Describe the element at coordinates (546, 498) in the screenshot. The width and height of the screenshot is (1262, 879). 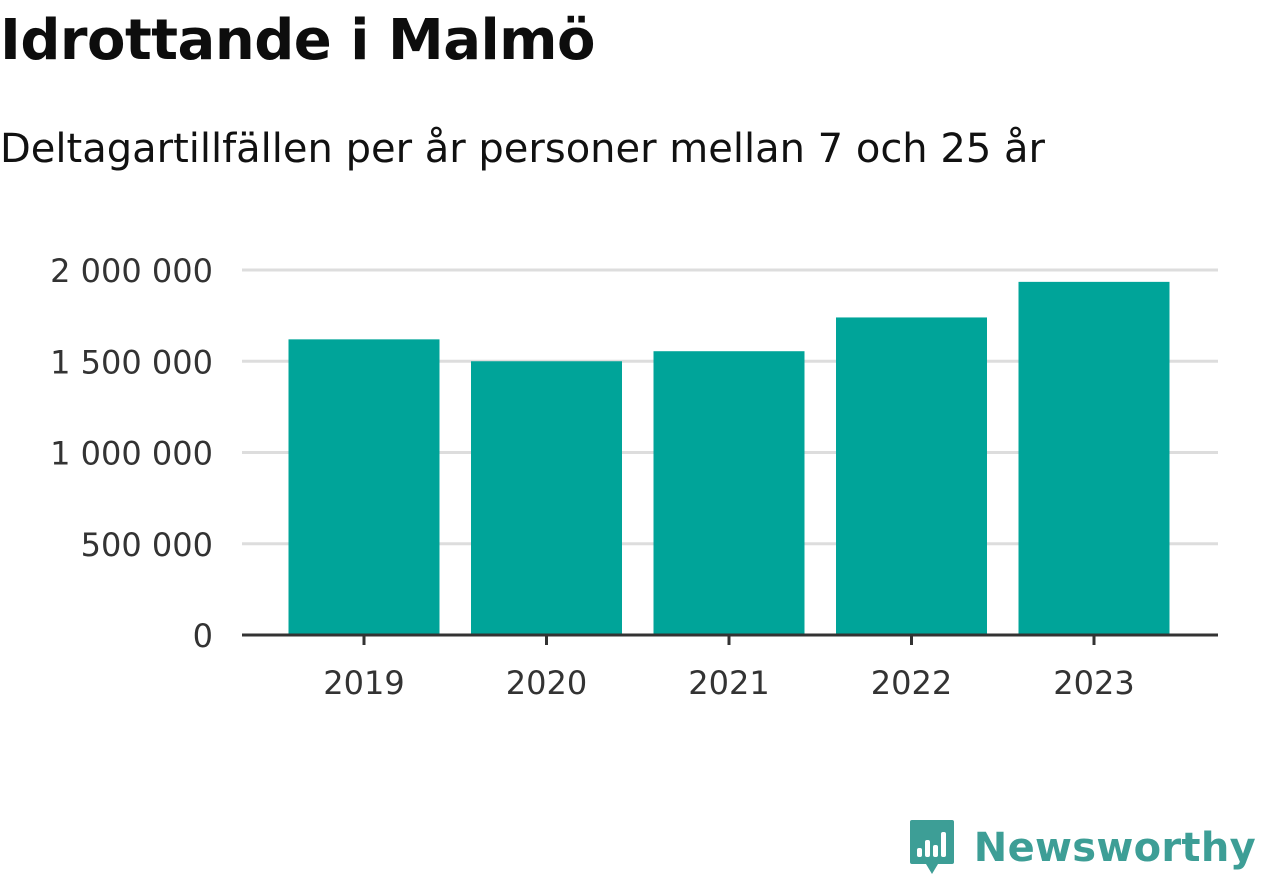
I see `bar-2020` at that location.